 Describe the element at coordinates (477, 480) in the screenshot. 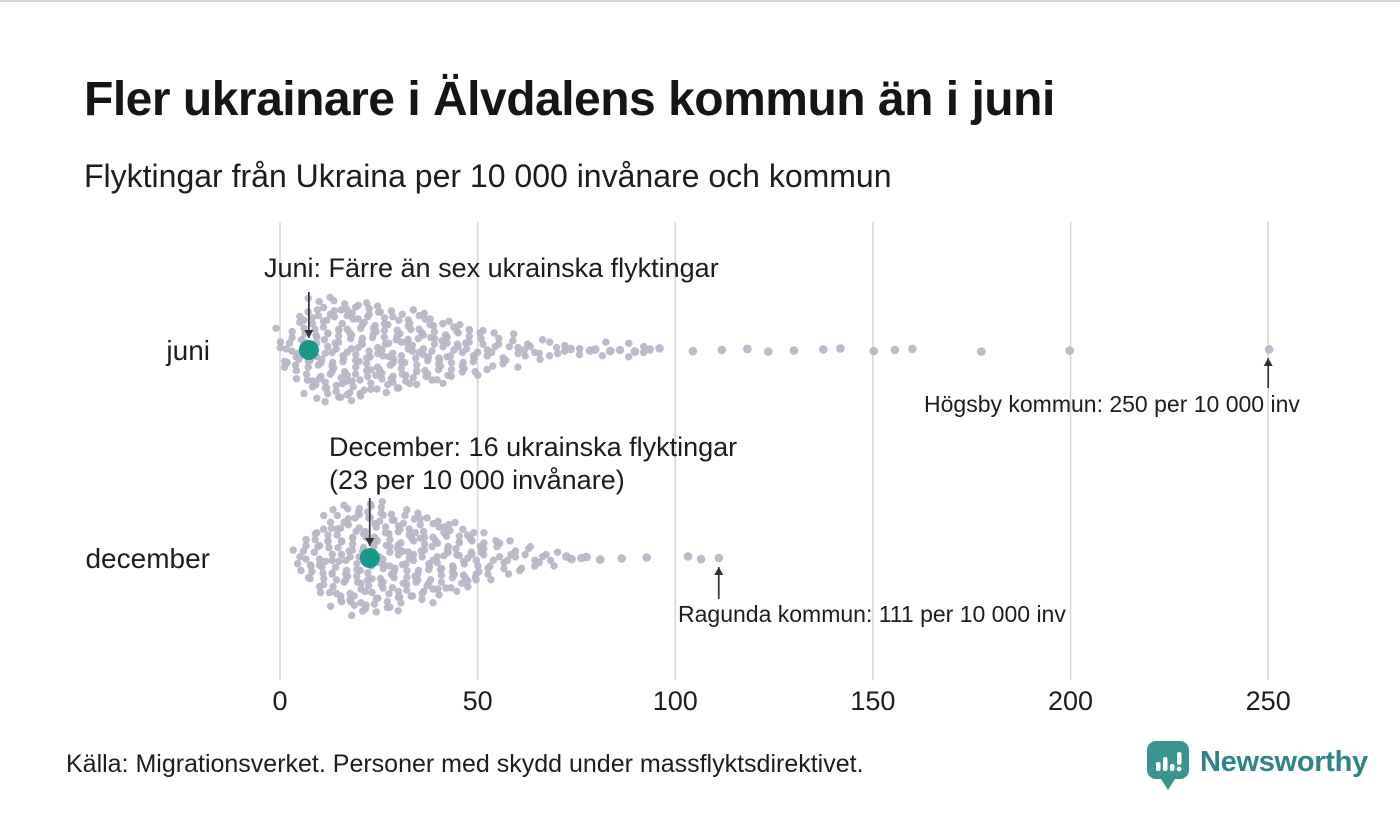

I see `callout-december-line2: (23 per 10 000 invånare)` at that location.